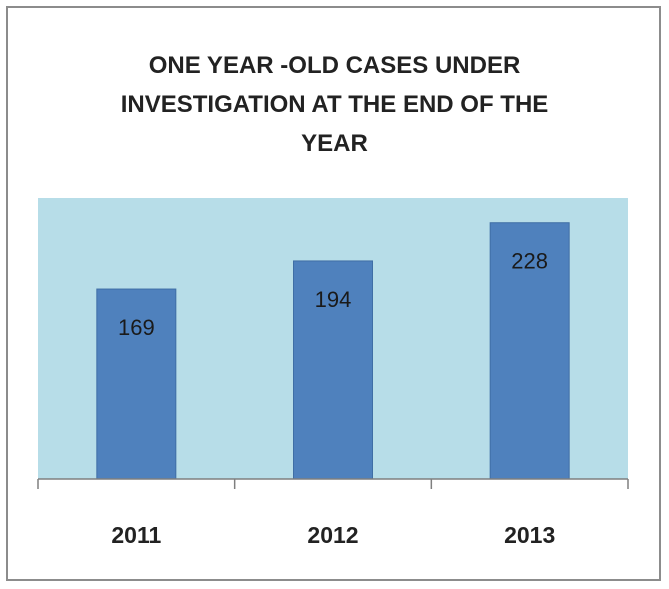 This screenshot has width=669, height=589. I want to click on x-axis-ticks, so click(333, 484).